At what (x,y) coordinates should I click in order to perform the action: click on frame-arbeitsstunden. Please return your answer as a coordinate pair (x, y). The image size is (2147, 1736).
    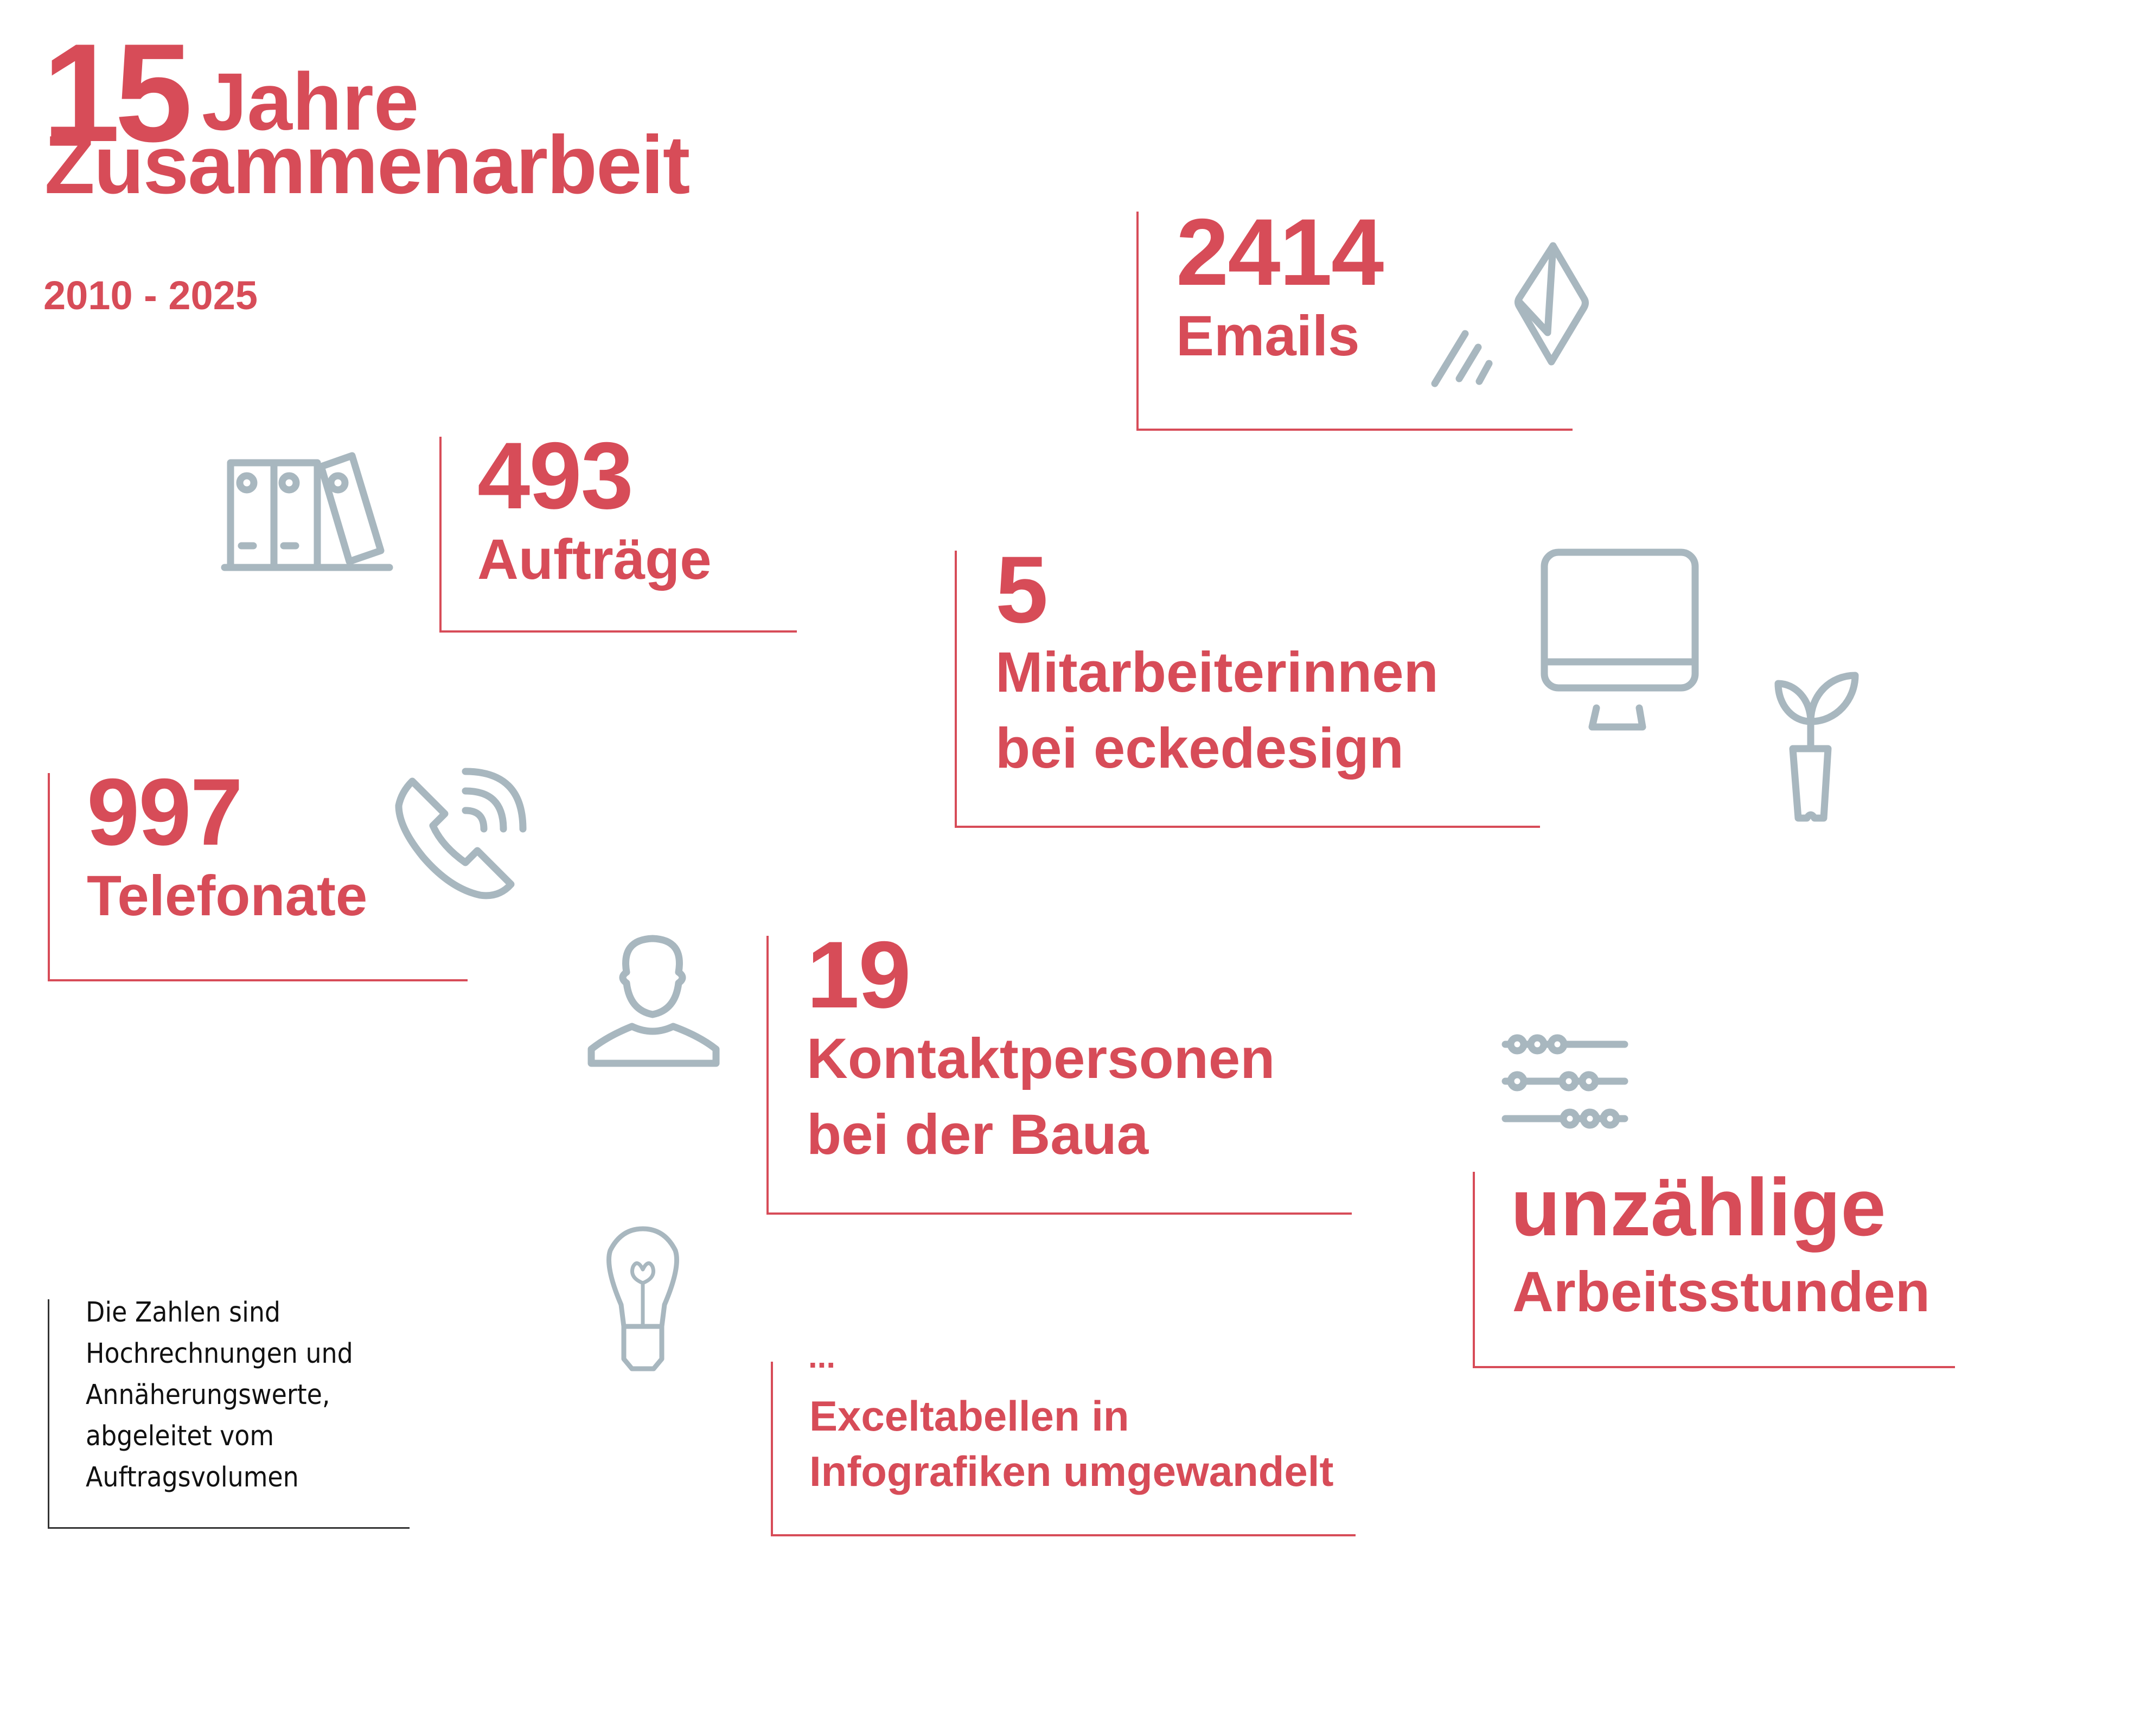
    Looking at the image, I should click on (1714, 1270).